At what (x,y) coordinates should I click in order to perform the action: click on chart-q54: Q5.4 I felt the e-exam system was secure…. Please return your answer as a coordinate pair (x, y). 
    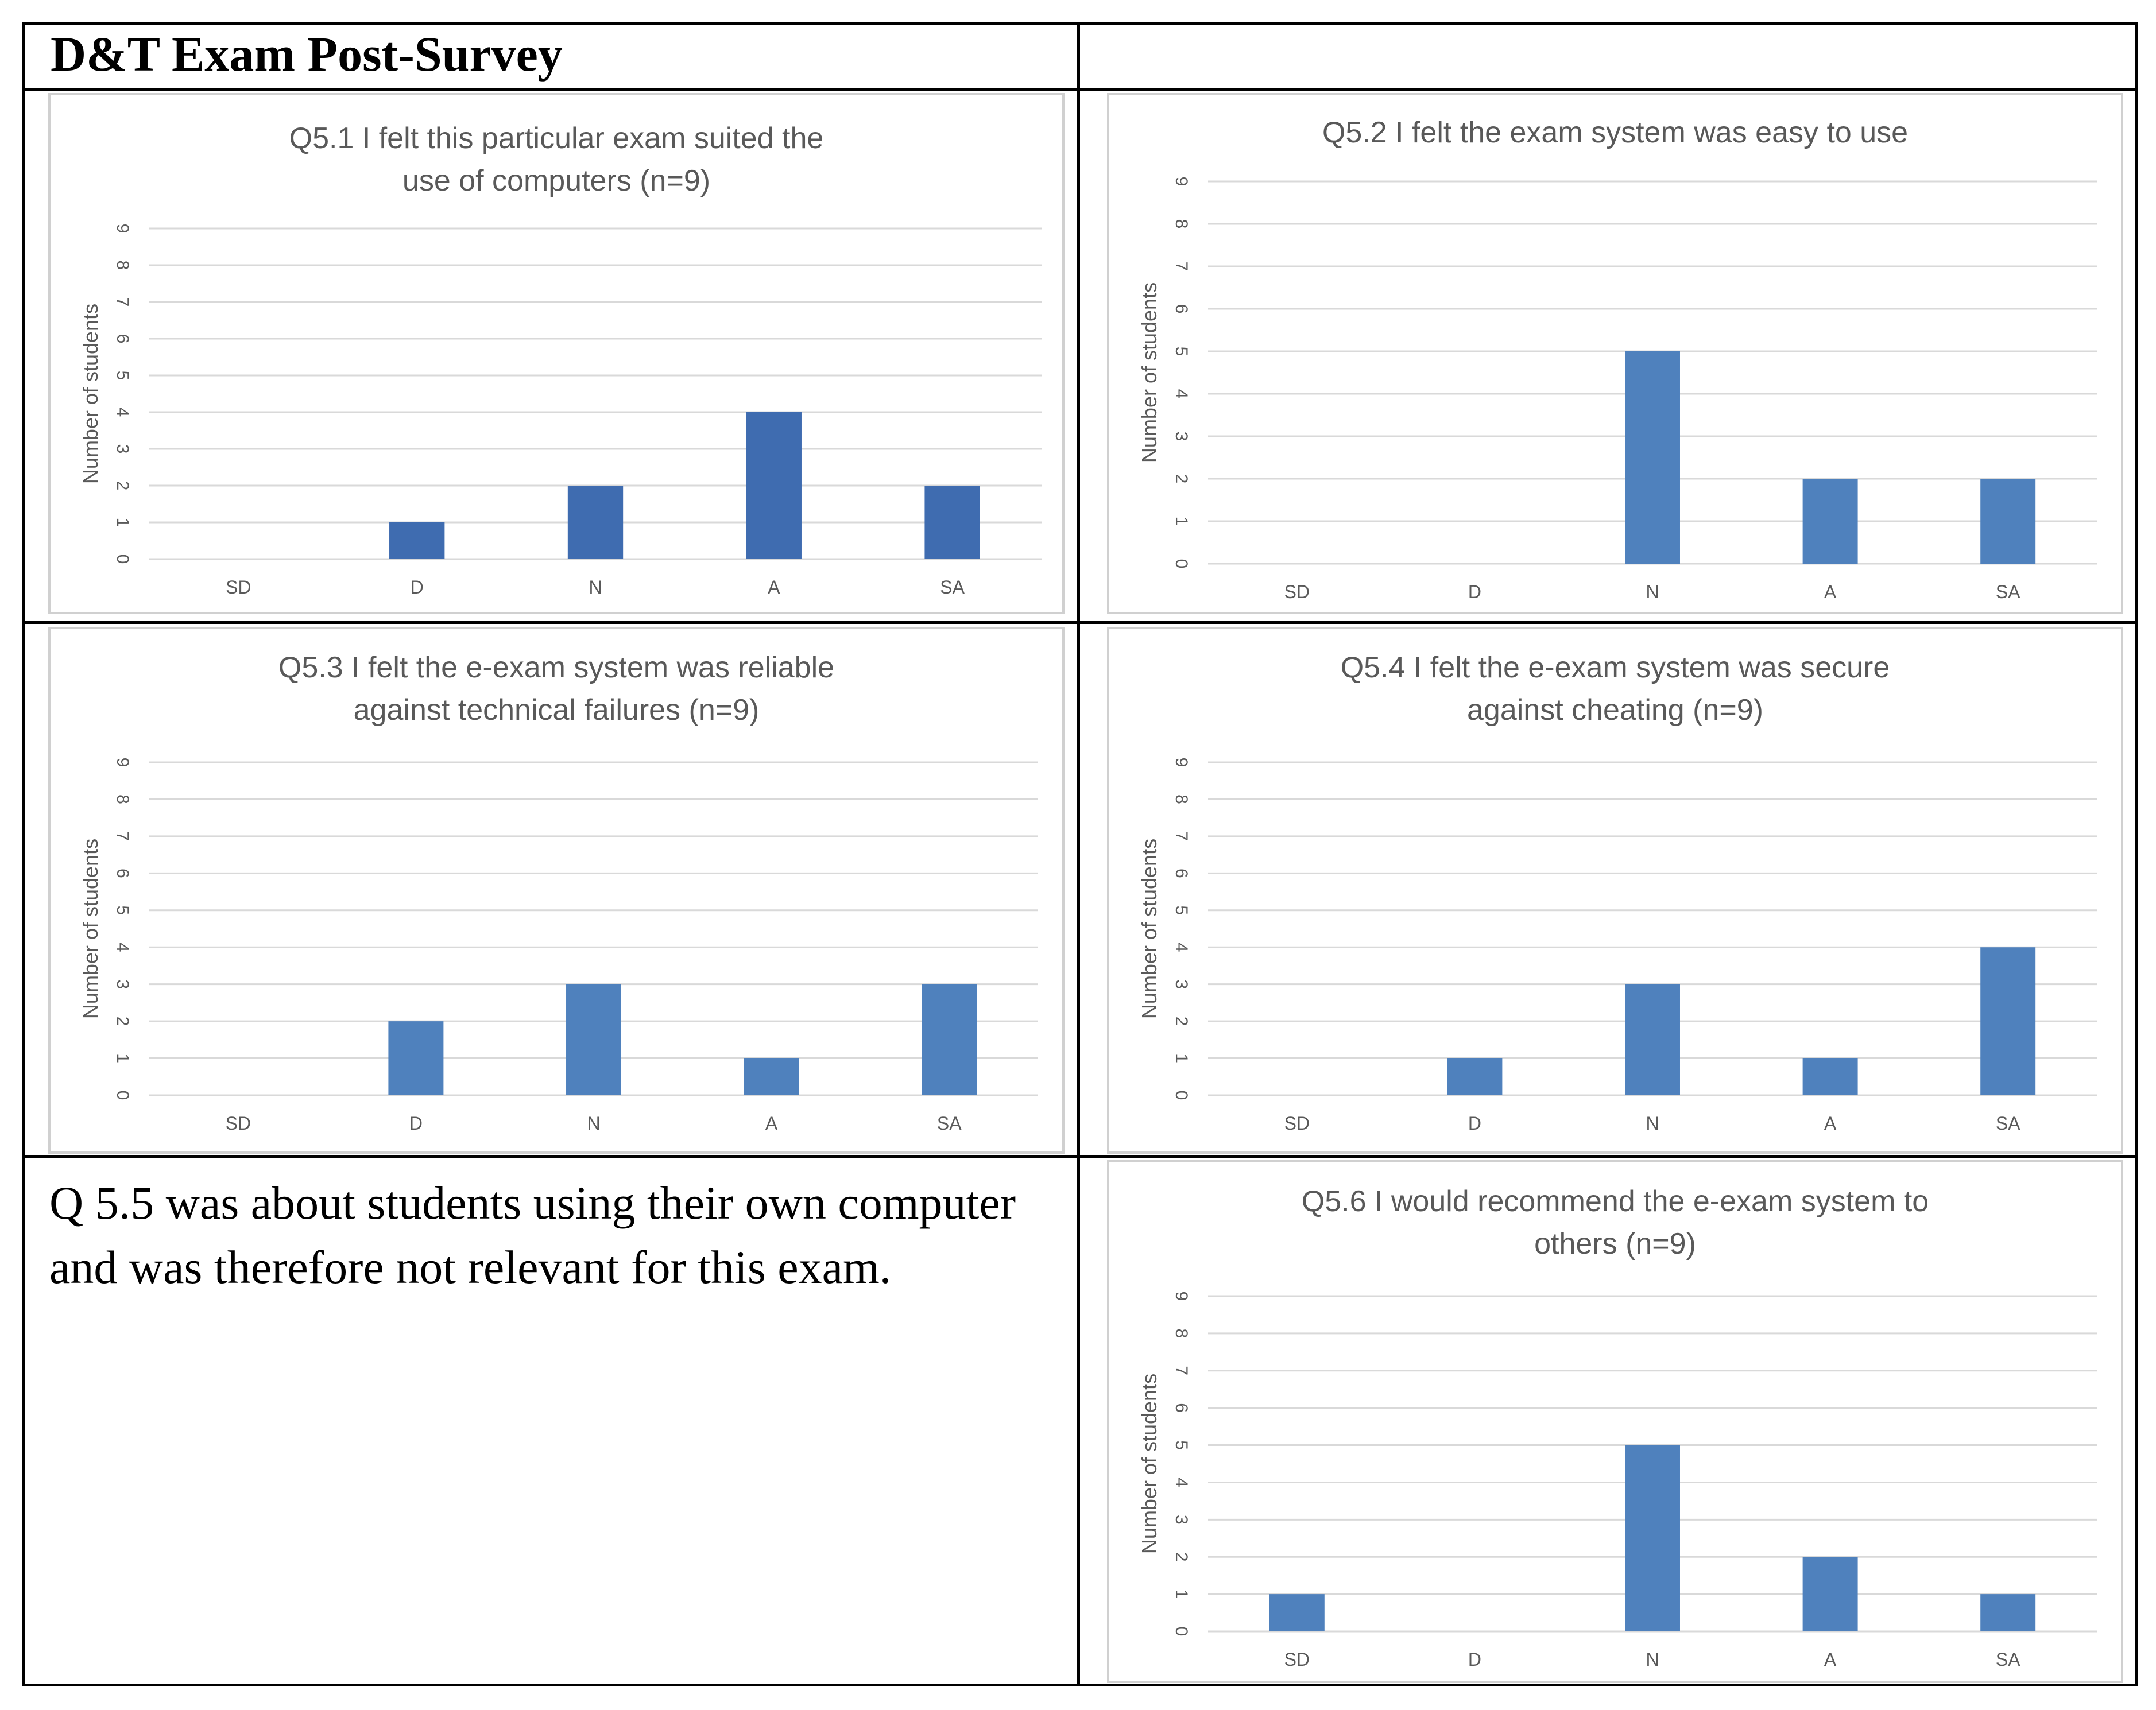
    Looking at the image, I should click on (1615, 890).